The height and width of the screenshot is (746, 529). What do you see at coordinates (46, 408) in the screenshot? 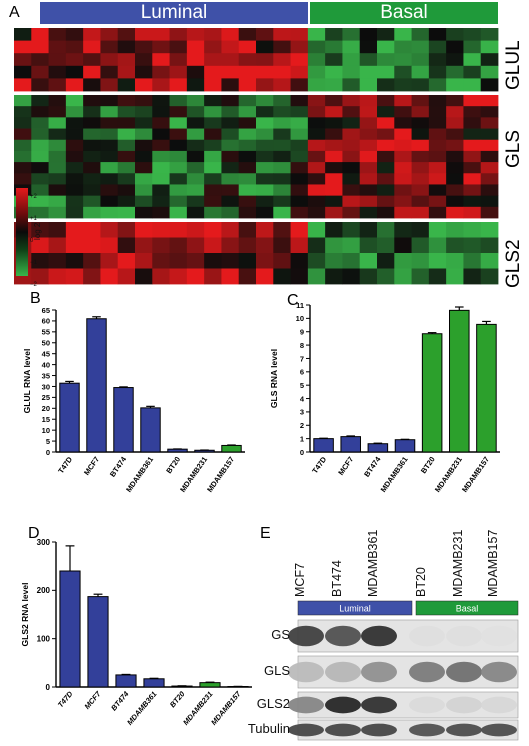
I see `y-tick-label: 20` at bounding box center [46, 408].